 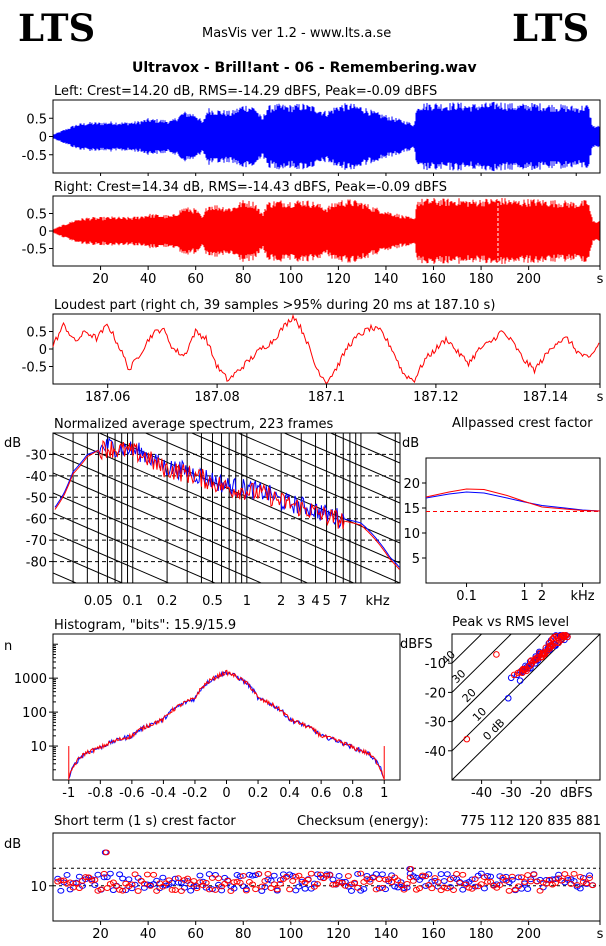 I want to click on waveform-trace, so click(x=326, y=231).